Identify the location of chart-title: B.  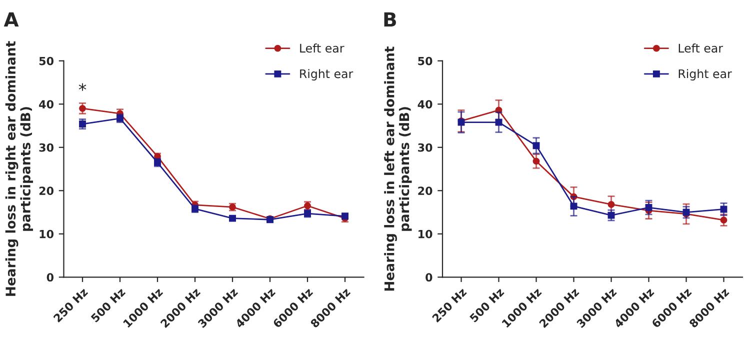
(390, 19).